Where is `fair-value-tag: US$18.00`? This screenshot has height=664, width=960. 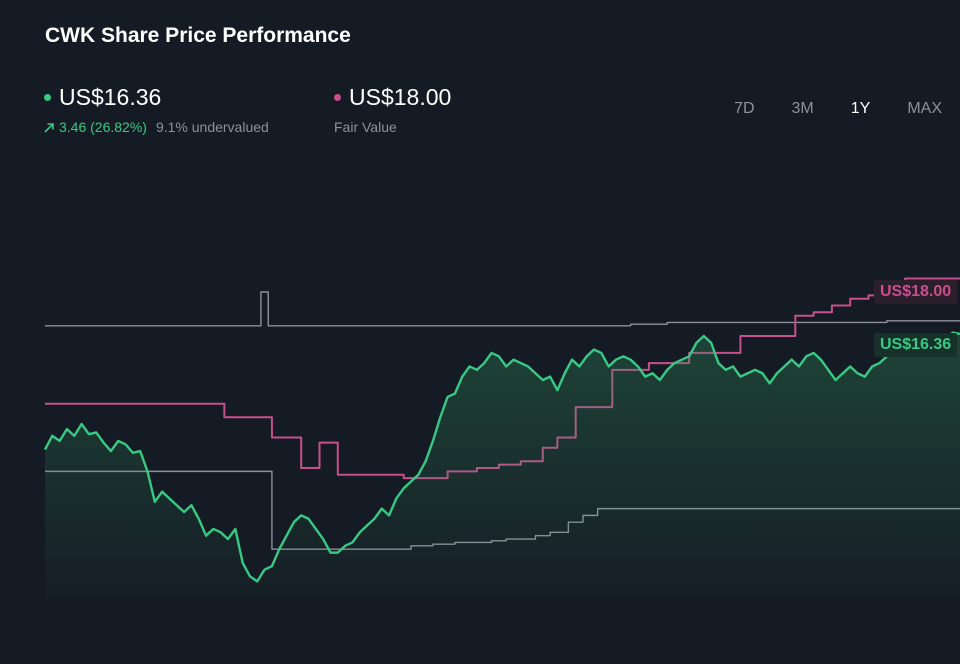
fair-value-tag: US$18.00 is located at coordinates (916, 292).